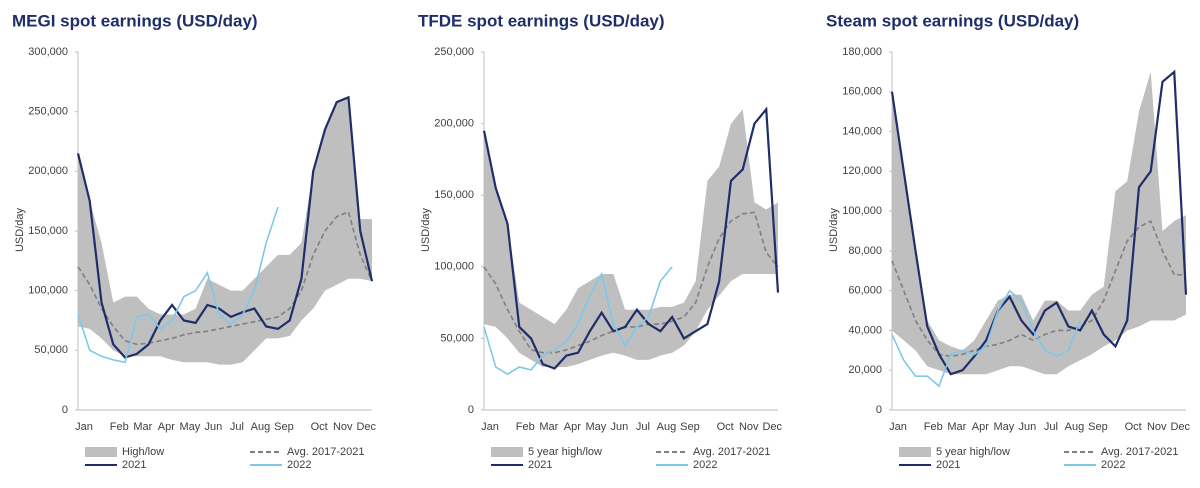 The height and width of the screenshot is (488, 1200). I want to click on y-tick-label: 180,000, so click(862, 52).